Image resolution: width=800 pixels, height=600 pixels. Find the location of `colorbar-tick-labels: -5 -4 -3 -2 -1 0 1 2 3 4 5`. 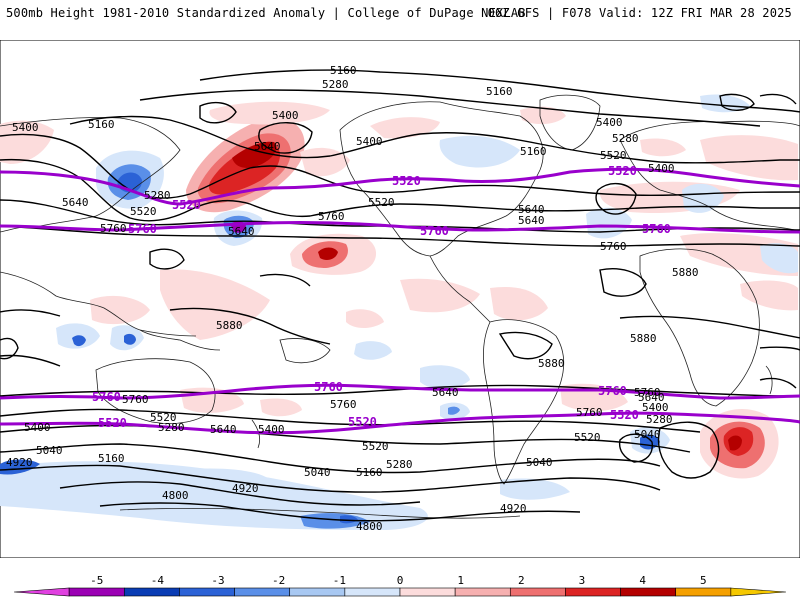

colorbar-tick-labels: -5 -4 -3 -2 -1 0 1 2 3 4 5 is located at coordinates (398, 580).